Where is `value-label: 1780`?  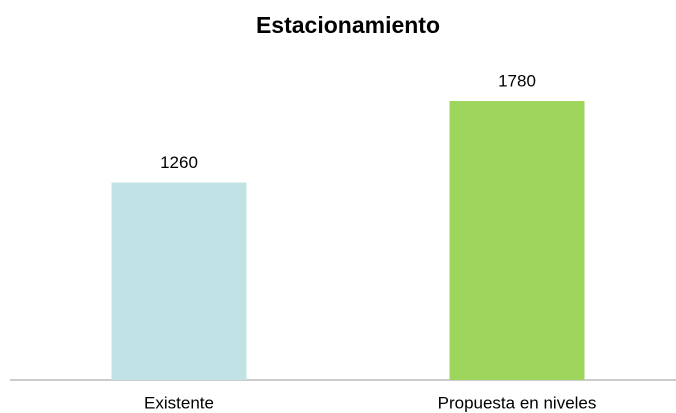 value-label: 1780 is located at coordinates (517, 80).